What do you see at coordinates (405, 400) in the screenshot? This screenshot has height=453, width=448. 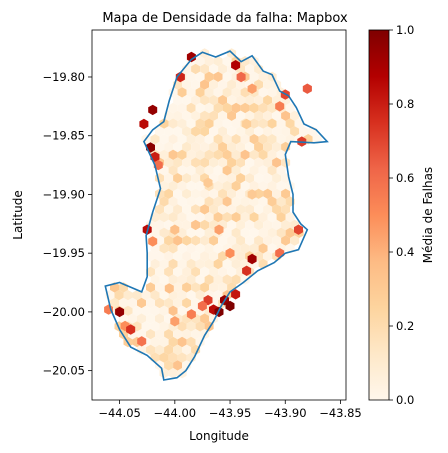 I see `colorbar-tick-label: 0.0` at bounding box center [405, 400].